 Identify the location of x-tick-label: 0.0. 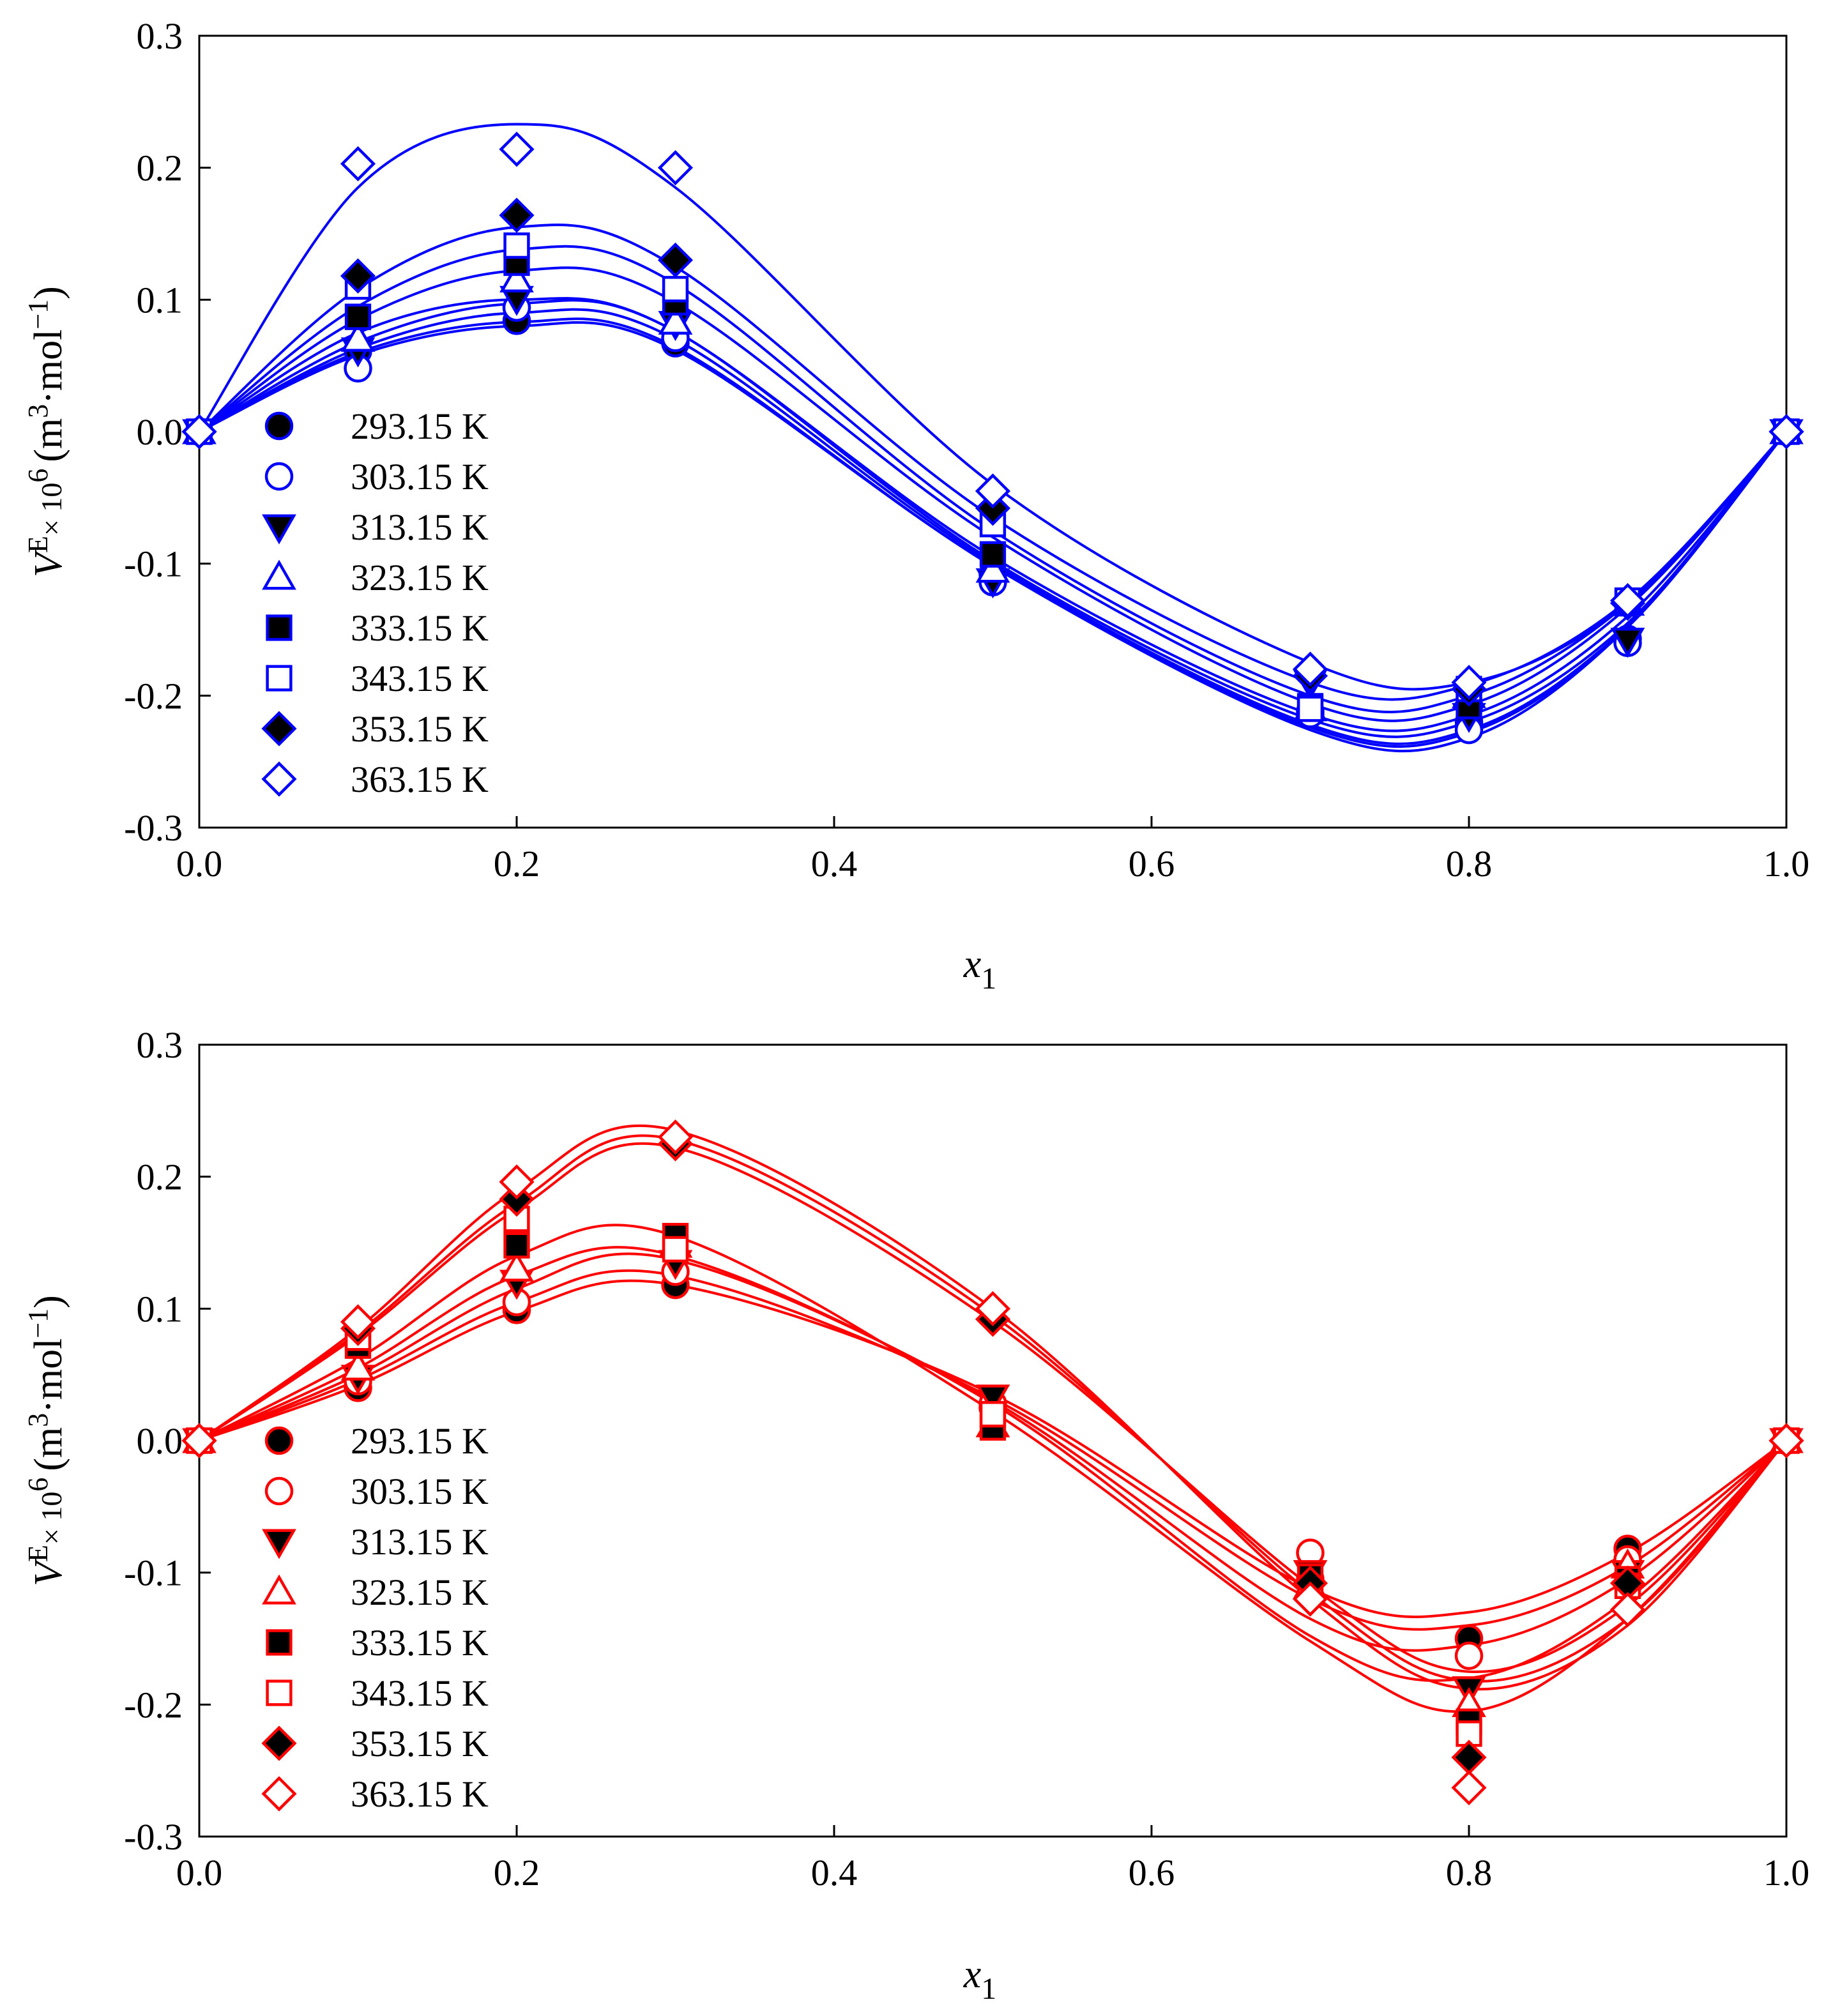
(199, 1872).